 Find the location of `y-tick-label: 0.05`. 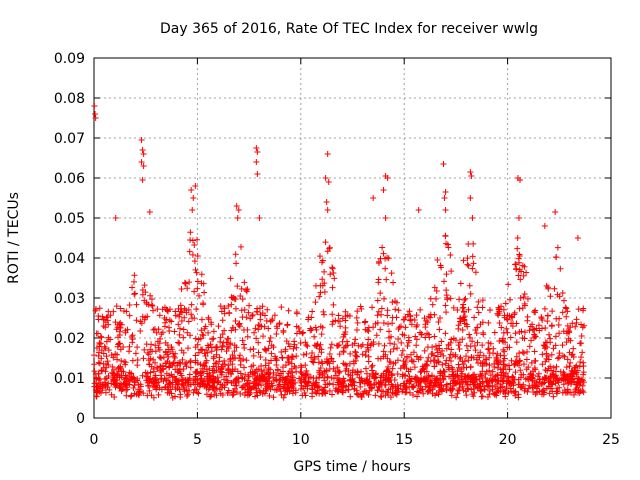

y-tick-label: 0.05 is located at coordinates (69, 219).